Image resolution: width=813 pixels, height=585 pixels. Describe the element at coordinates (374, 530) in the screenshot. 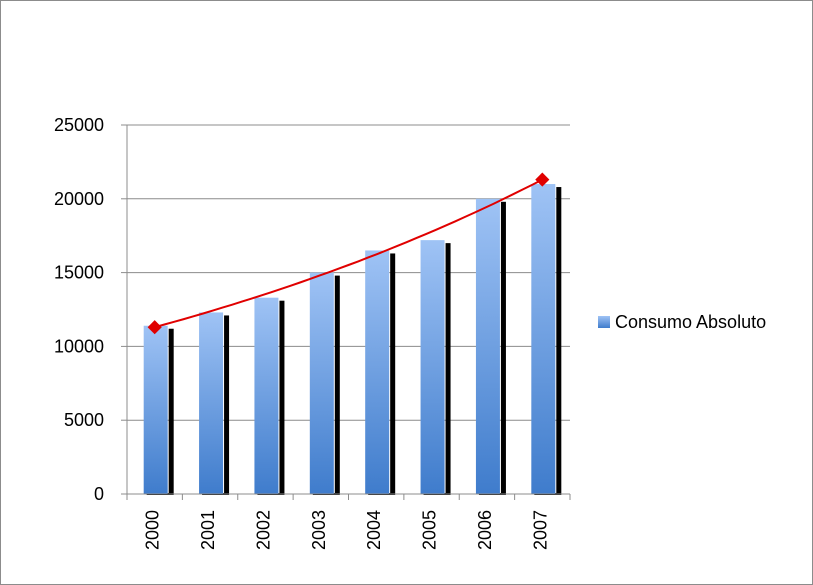

I see `x-tick-label: 2004` at that location.